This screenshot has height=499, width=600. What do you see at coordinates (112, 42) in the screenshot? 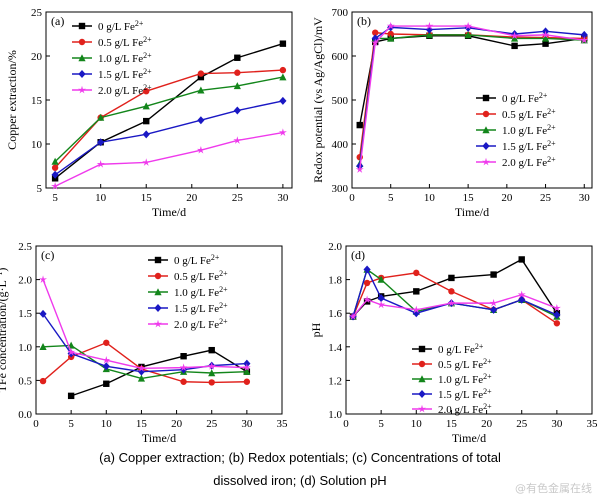
I see `legend-entry: 0.5 g/L Fe2+` at bounding box center [112, 42].